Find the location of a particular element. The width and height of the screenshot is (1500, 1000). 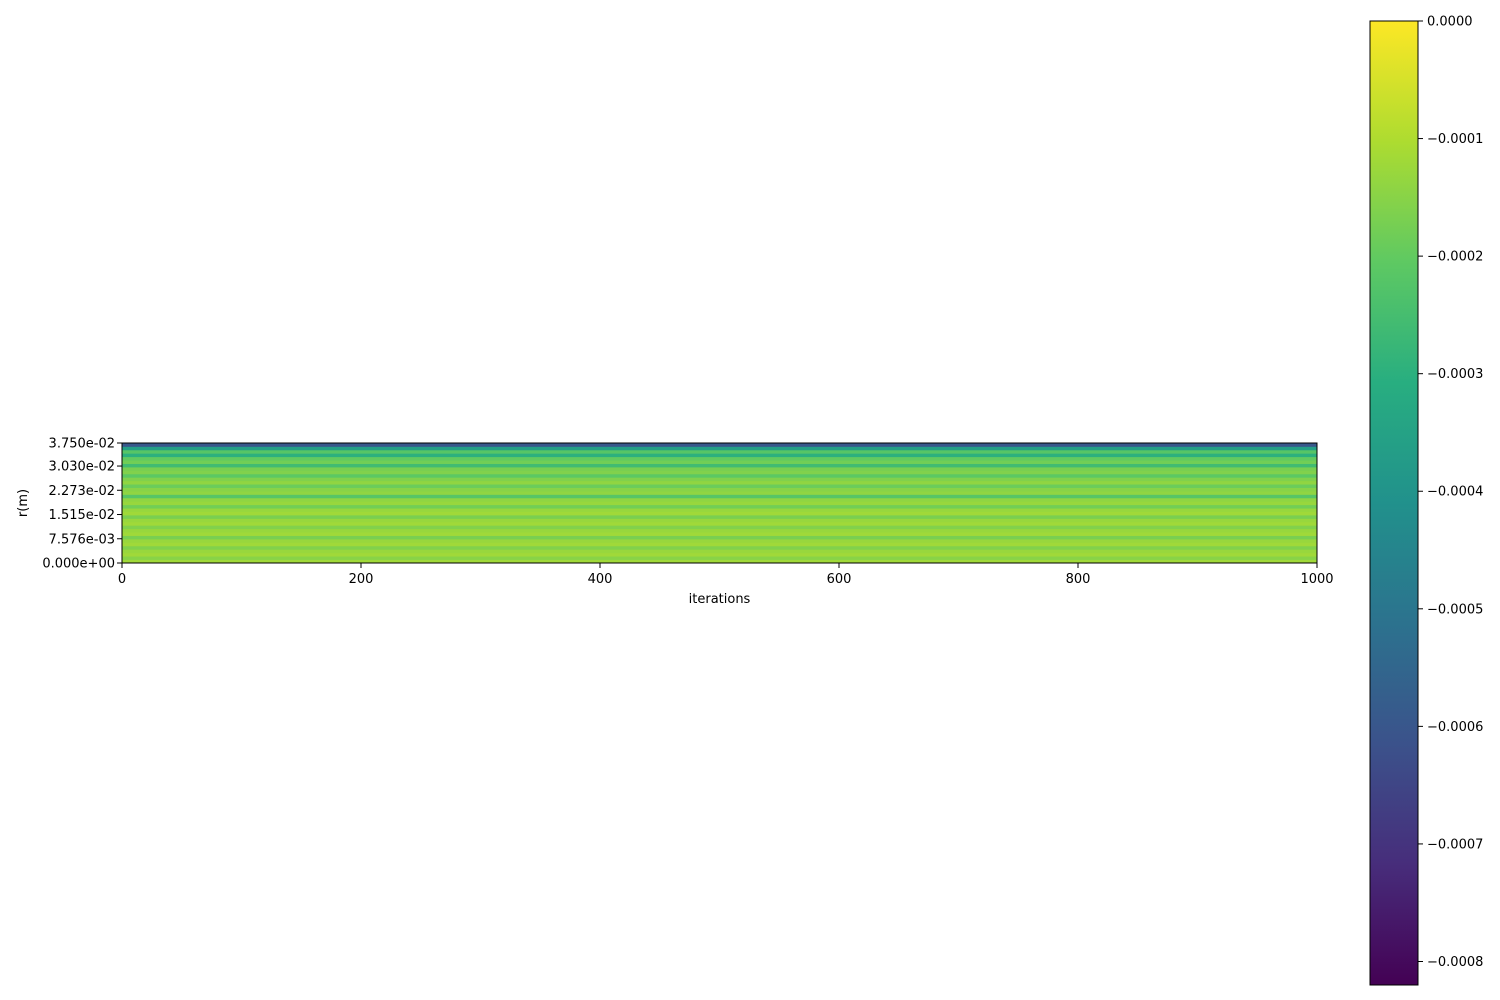

x-tick-label: 0 is located at coordinates (122, 579).